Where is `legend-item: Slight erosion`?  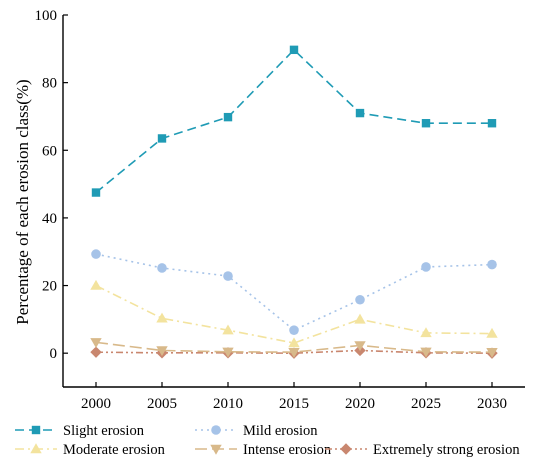 legend-item: Slight erosion is located at coordinates (80, 431).